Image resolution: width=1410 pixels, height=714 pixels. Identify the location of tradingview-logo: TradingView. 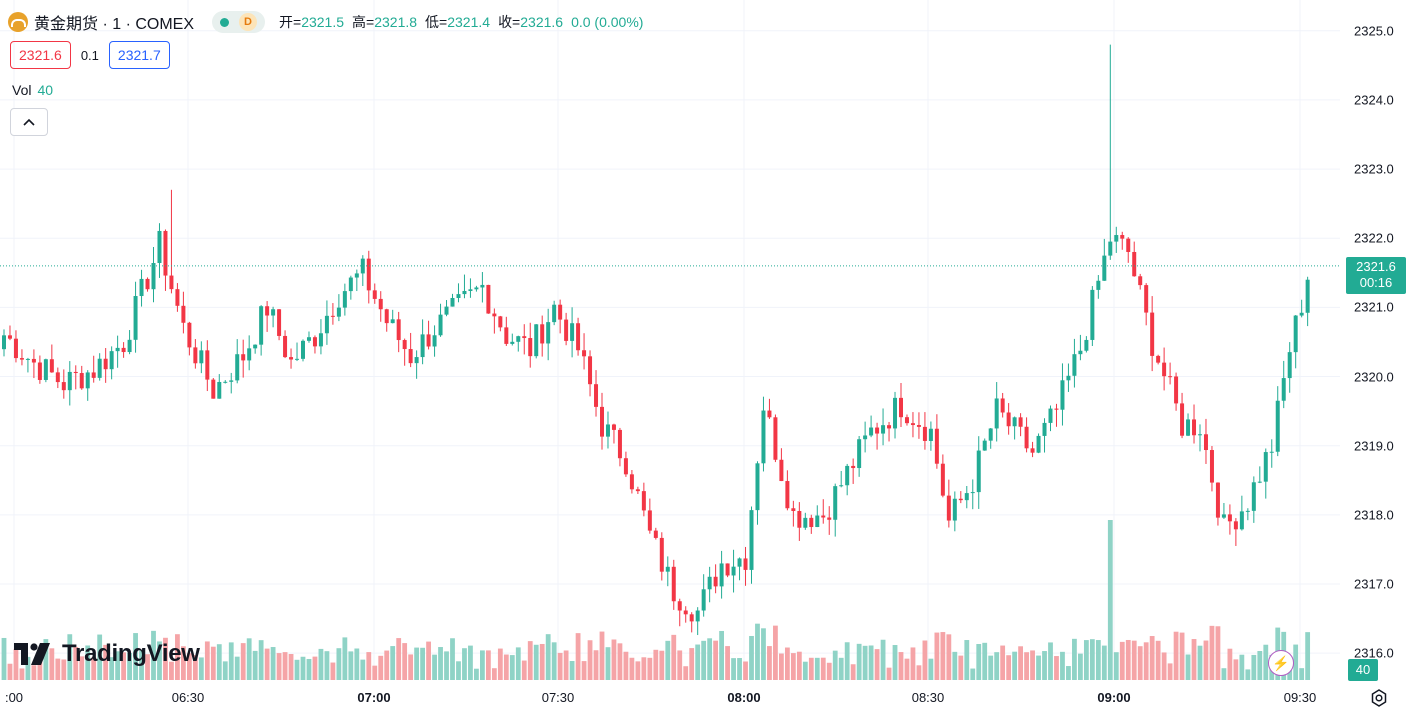
(107, 654).